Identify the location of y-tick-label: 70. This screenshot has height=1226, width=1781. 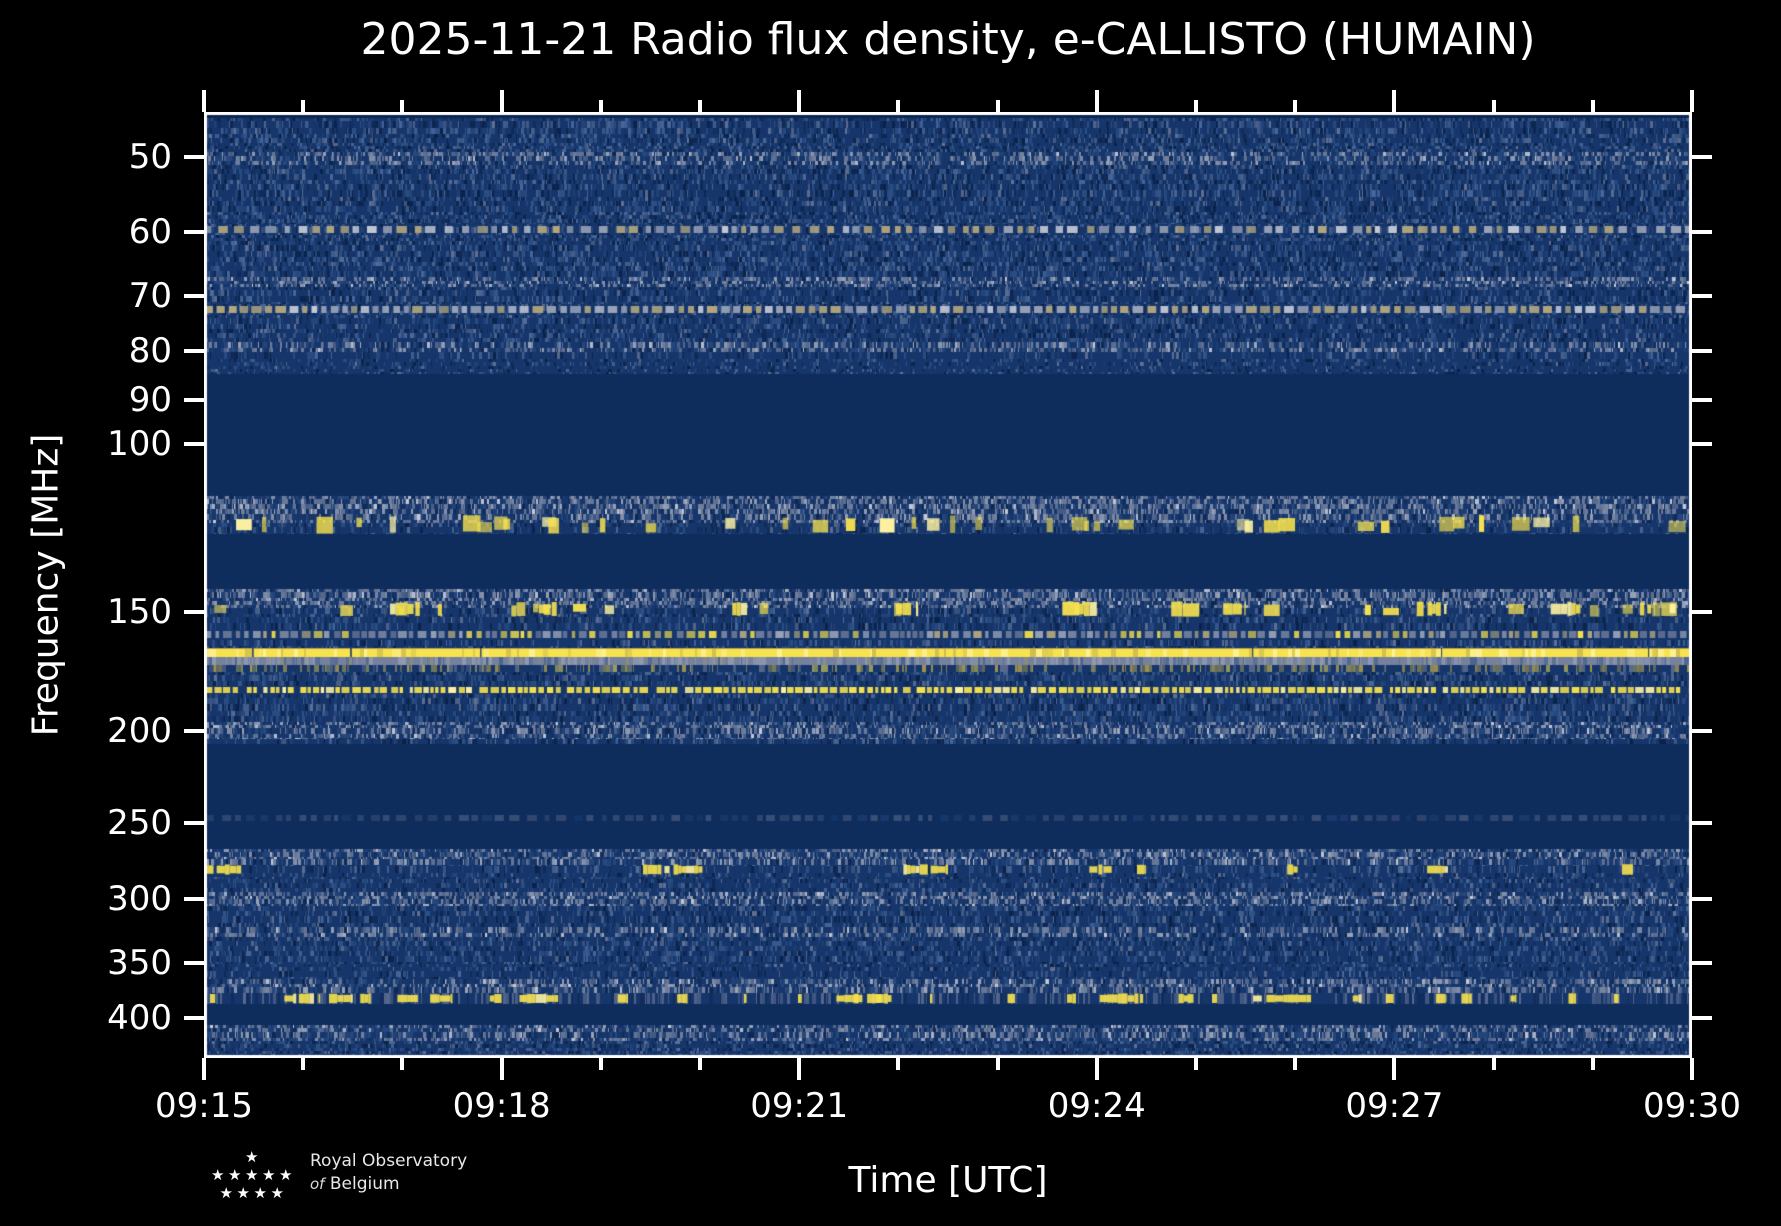
(150, 296).